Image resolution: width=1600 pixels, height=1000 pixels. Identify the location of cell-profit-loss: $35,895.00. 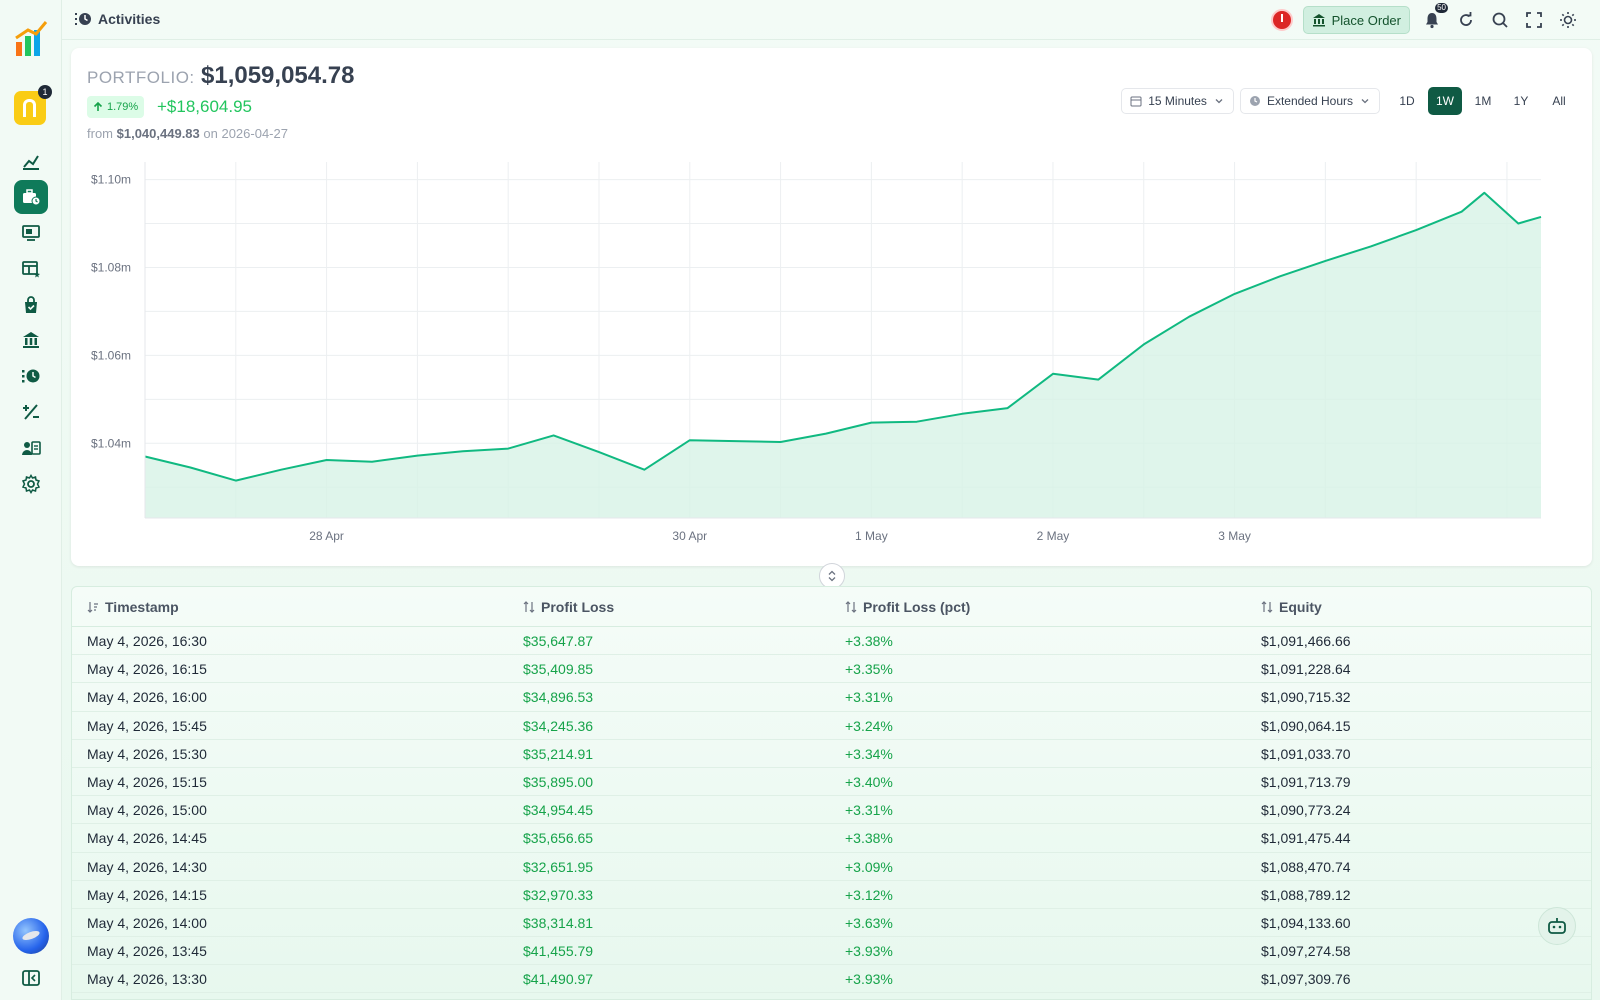
(558, 781).